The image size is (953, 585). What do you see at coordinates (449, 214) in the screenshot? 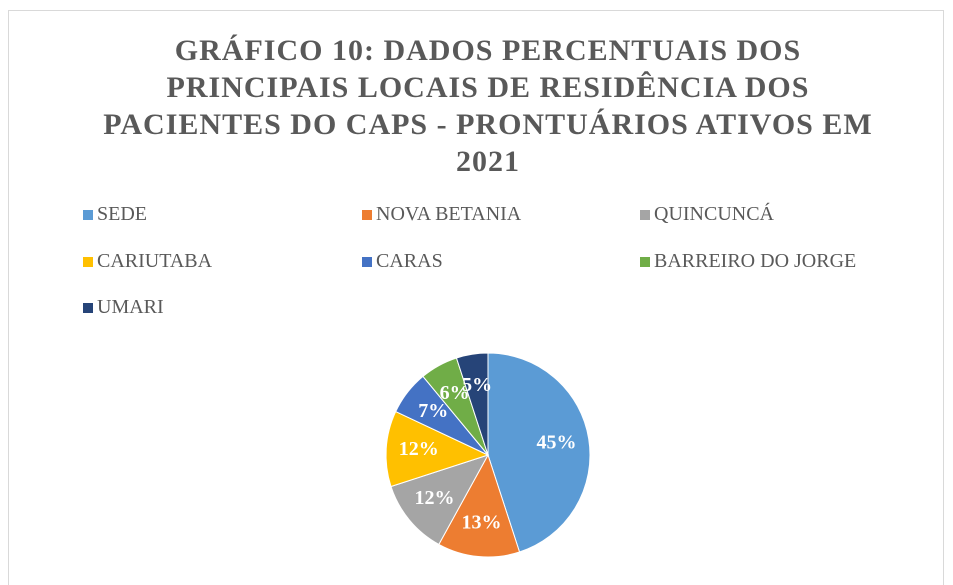
I see `legend-label: NOVA BETANIA` at bounding box center [449, 214].